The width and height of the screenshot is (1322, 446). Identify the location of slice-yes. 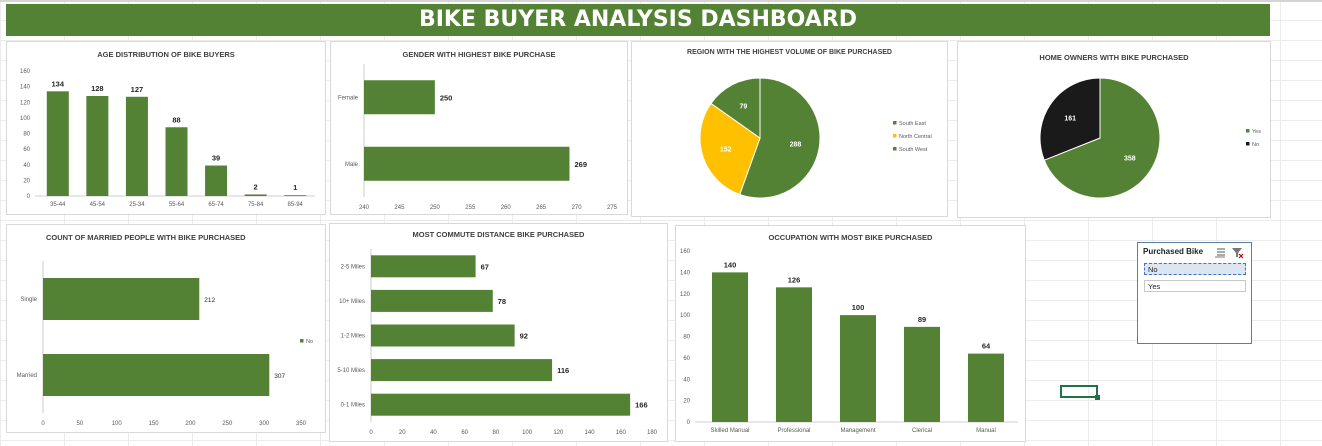
(1102, 138).